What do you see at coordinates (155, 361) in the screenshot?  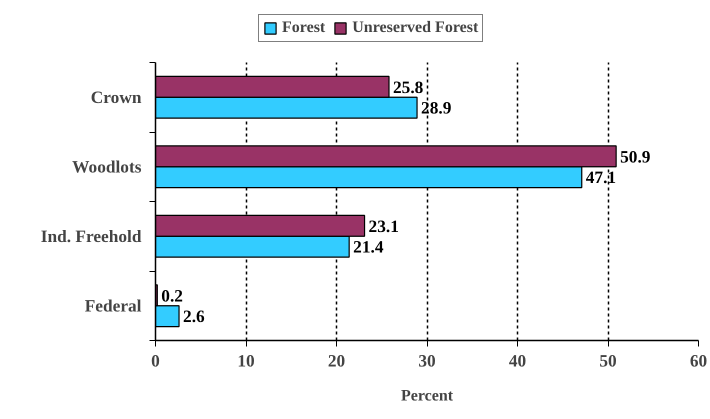 I see `x-tick-label: 0` at bounding box center [155, 361].